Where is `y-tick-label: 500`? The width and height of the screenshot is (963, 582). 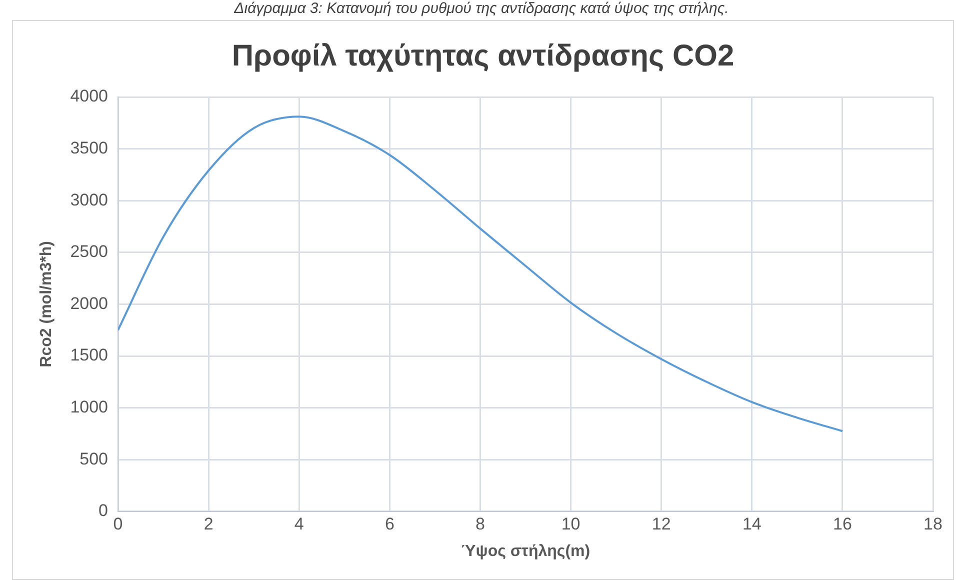
y-tick-label: 500 is located at coordinates (94, 458).